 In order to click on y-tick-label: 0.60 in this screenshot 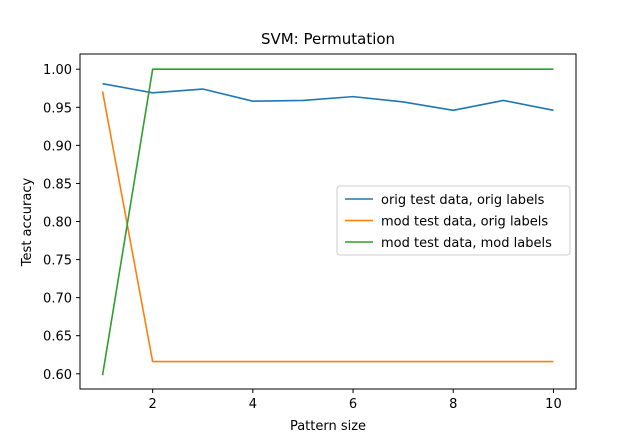, I will do `click(57, 375)`.